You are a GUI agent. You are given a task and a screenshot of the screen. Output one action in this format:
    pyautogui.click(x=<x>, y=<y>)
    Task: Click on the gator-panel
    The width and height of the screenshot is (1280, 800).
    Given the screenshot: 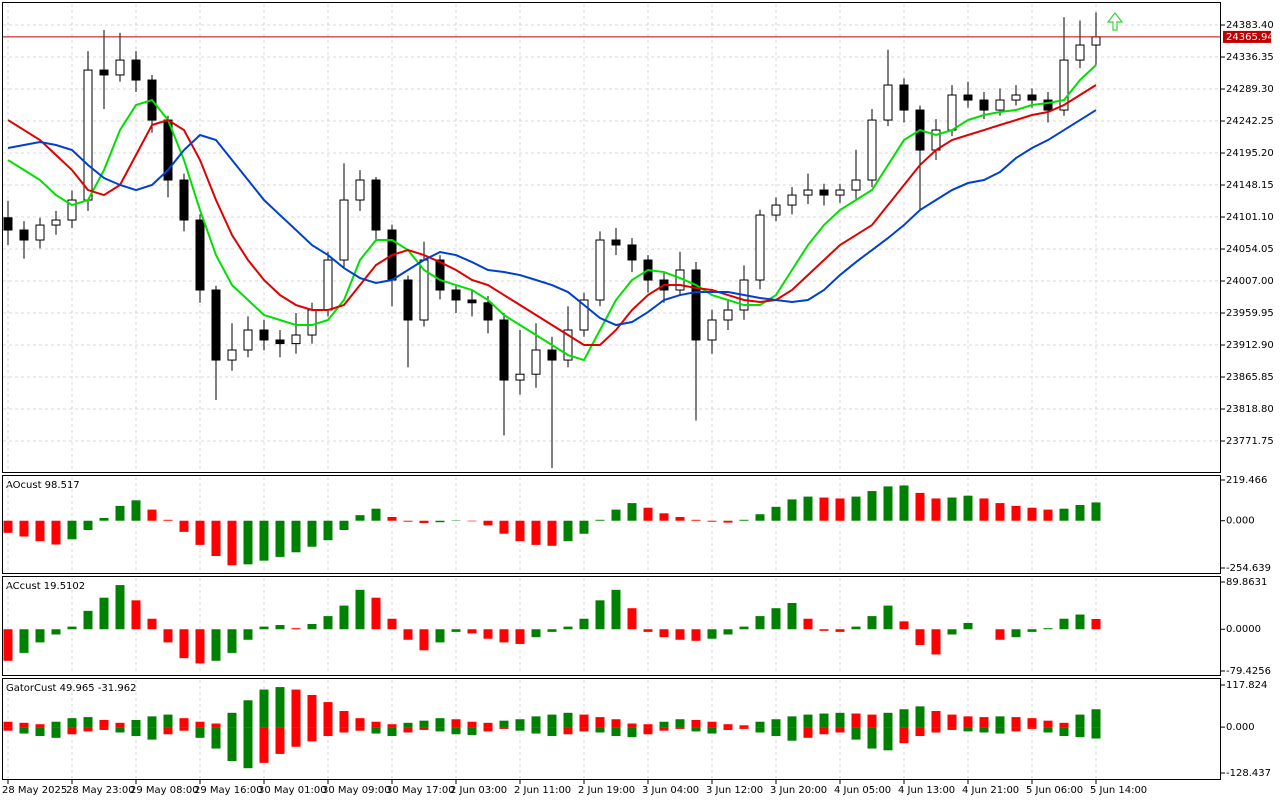 What is the action you would take?
    pyautogui.click(x=611, y=729)
    